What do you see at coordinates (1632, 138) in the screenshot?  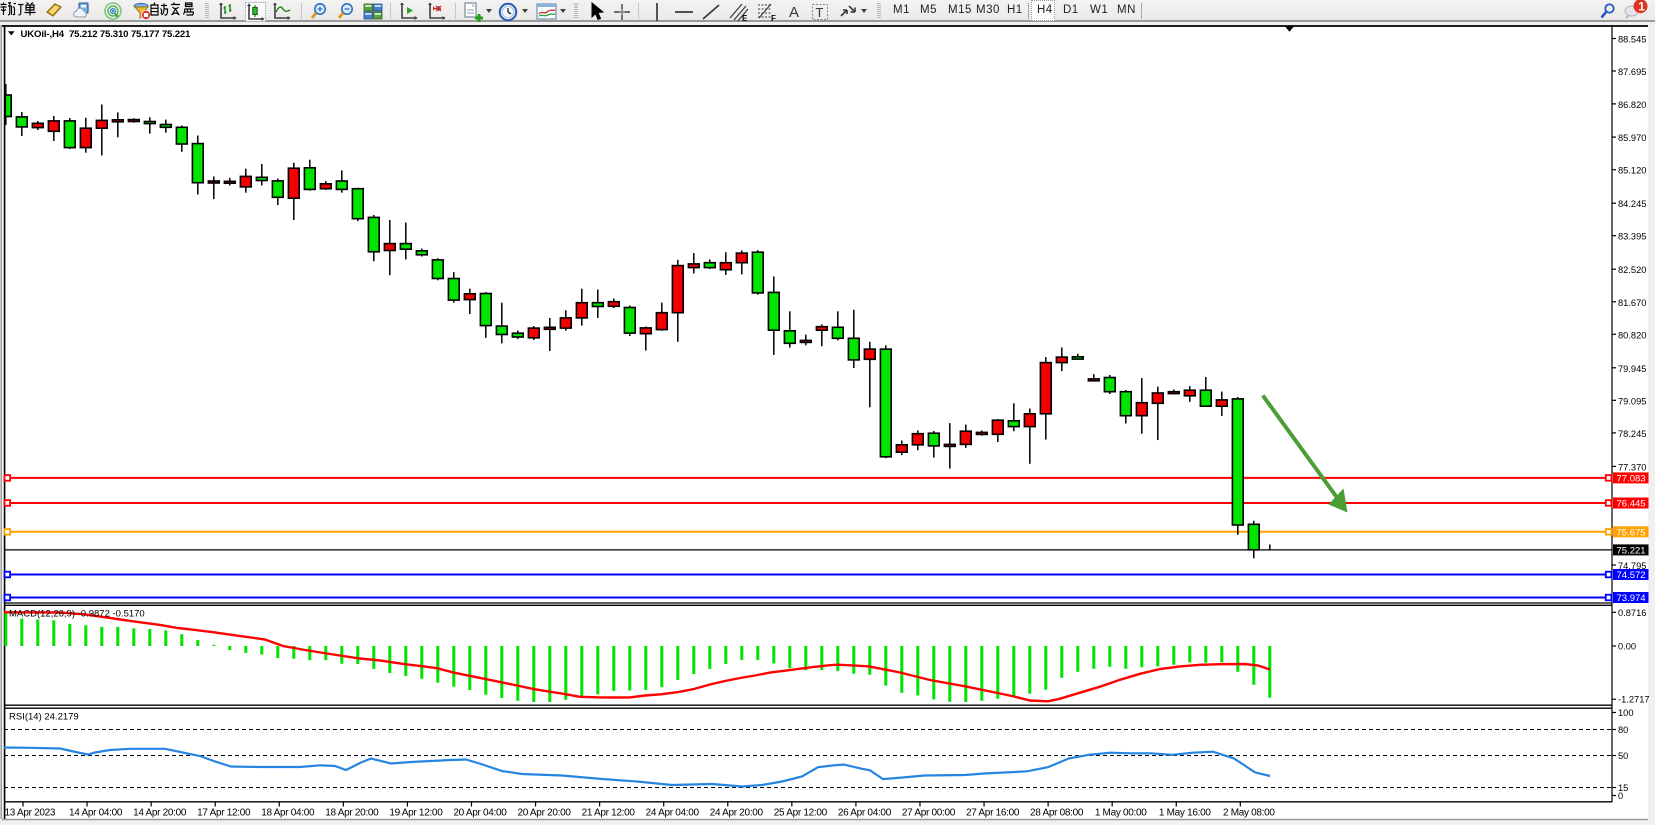 I see `svg-text: 85.970` at bounding box center [1632, 138].